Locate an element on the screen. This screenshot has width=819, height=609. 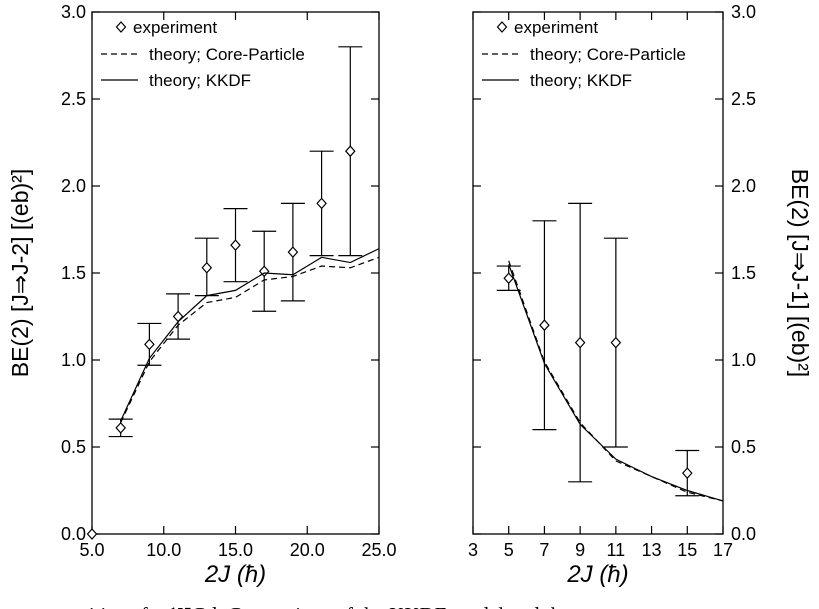
x-tick-label: 5 is located at coordinates (509, 550).